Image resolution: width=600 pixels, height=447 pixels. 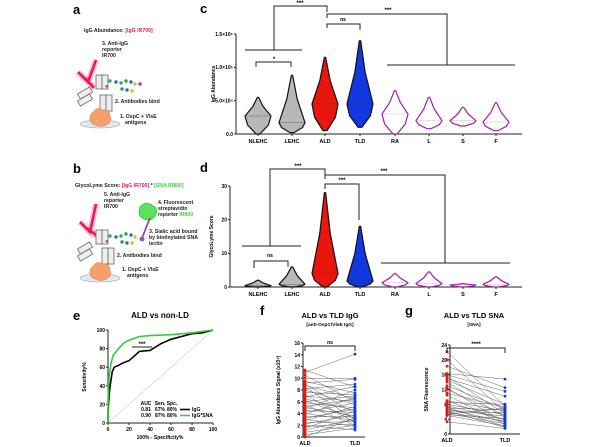 What do you see at coordinates (355, 444) in the screenshot?
I see `x-tick-label: TLD` at bounding box center [355, 444].